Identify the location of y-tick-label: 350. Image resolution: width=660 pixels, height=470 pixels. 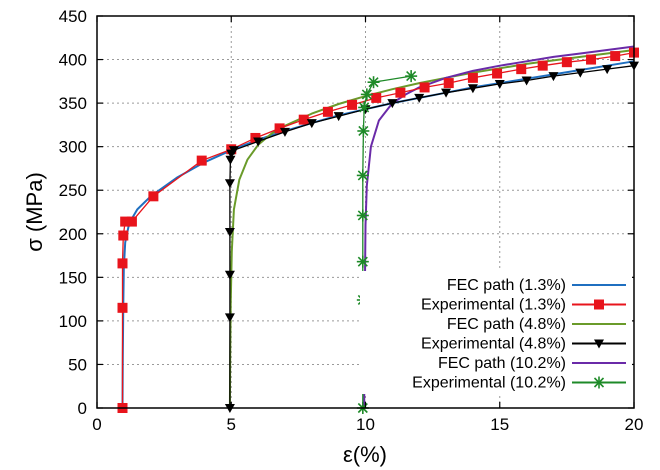
(73, 103).